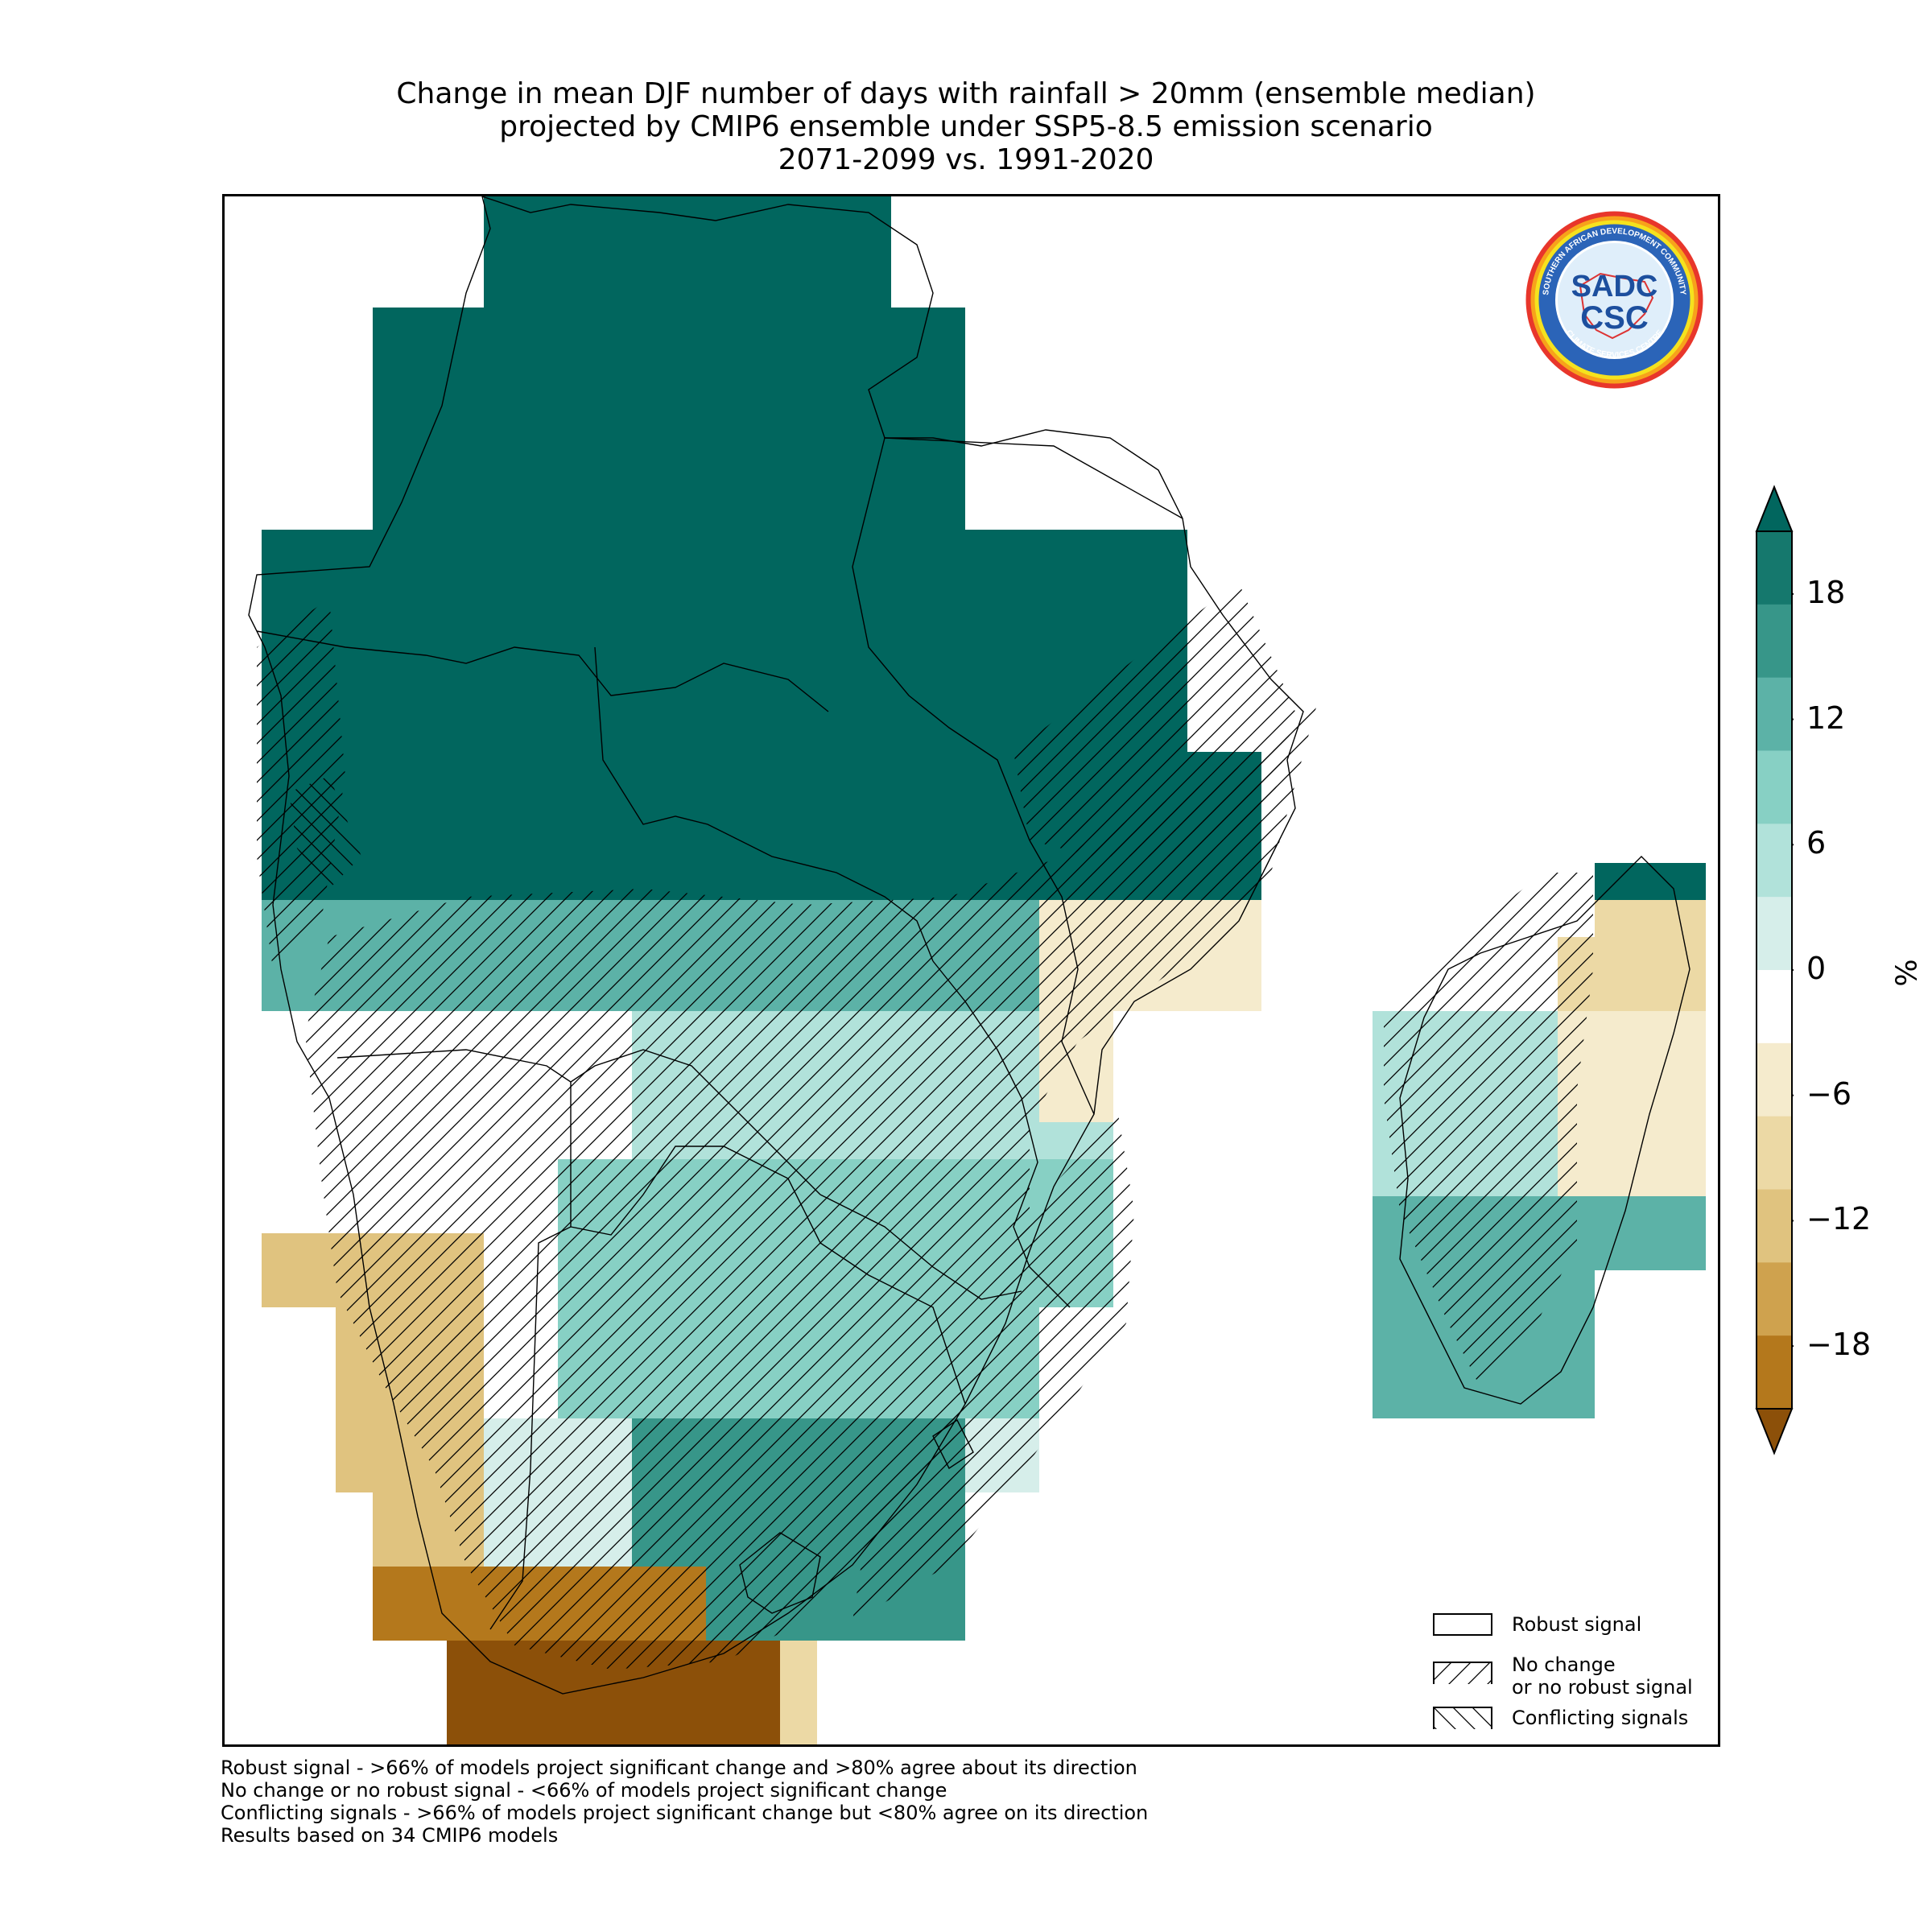  What do you see at coordinates (1826, 718) in the screenshot?
I see `colorbar-tick-label: 12` at bounding box center [1826, 718].